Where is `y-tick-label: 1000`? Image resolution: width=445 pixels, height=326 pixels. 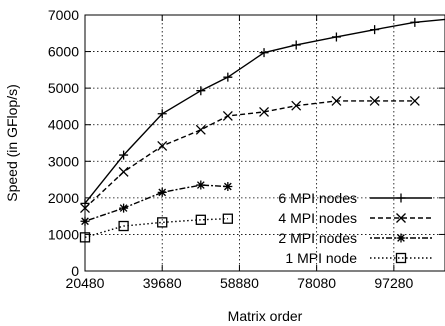 y-tick-label: 1000 is located at coordinates (63, 234).